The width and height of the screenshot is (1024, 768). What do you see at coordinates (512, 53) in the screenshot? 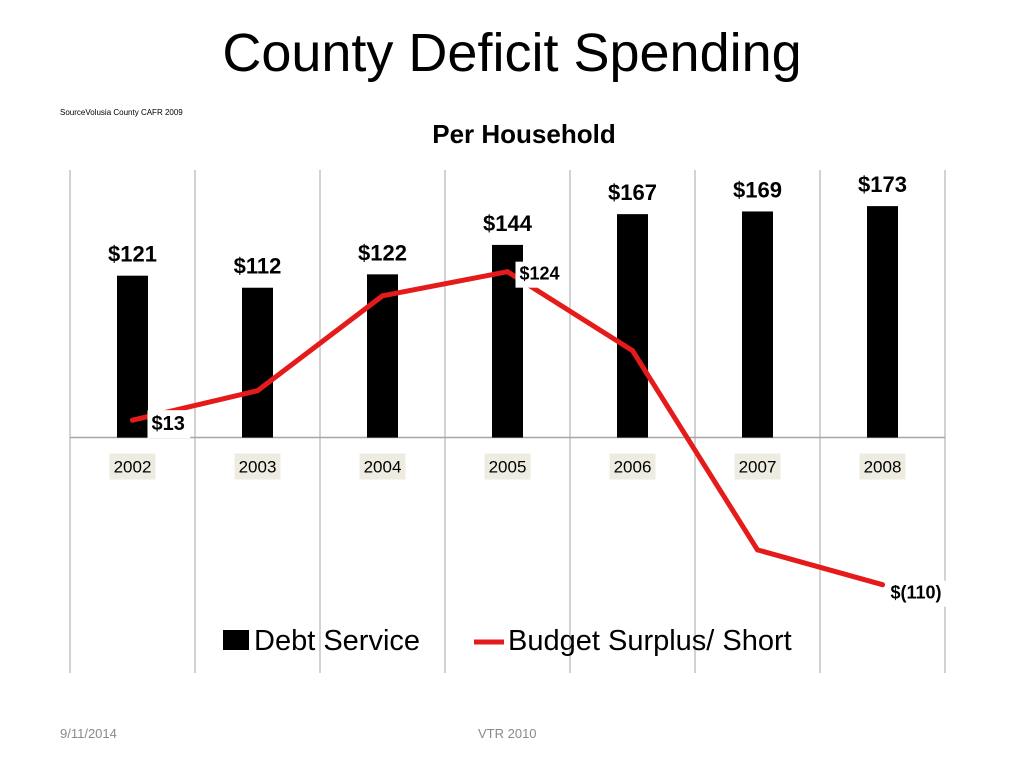
I see `slide-title: County Deficit Spending` at bounding box center [512, 53].